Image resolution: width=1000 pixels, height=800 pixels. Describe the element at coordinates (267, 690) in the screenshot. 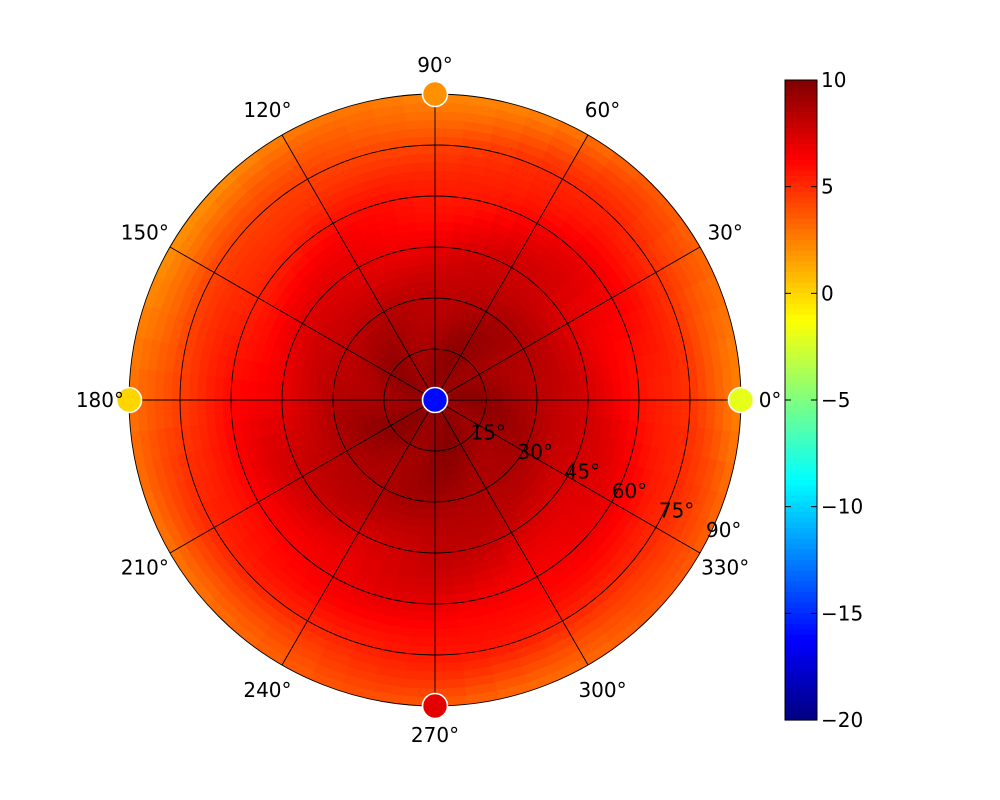

I see `angular-tick-label: 240°` at that location.